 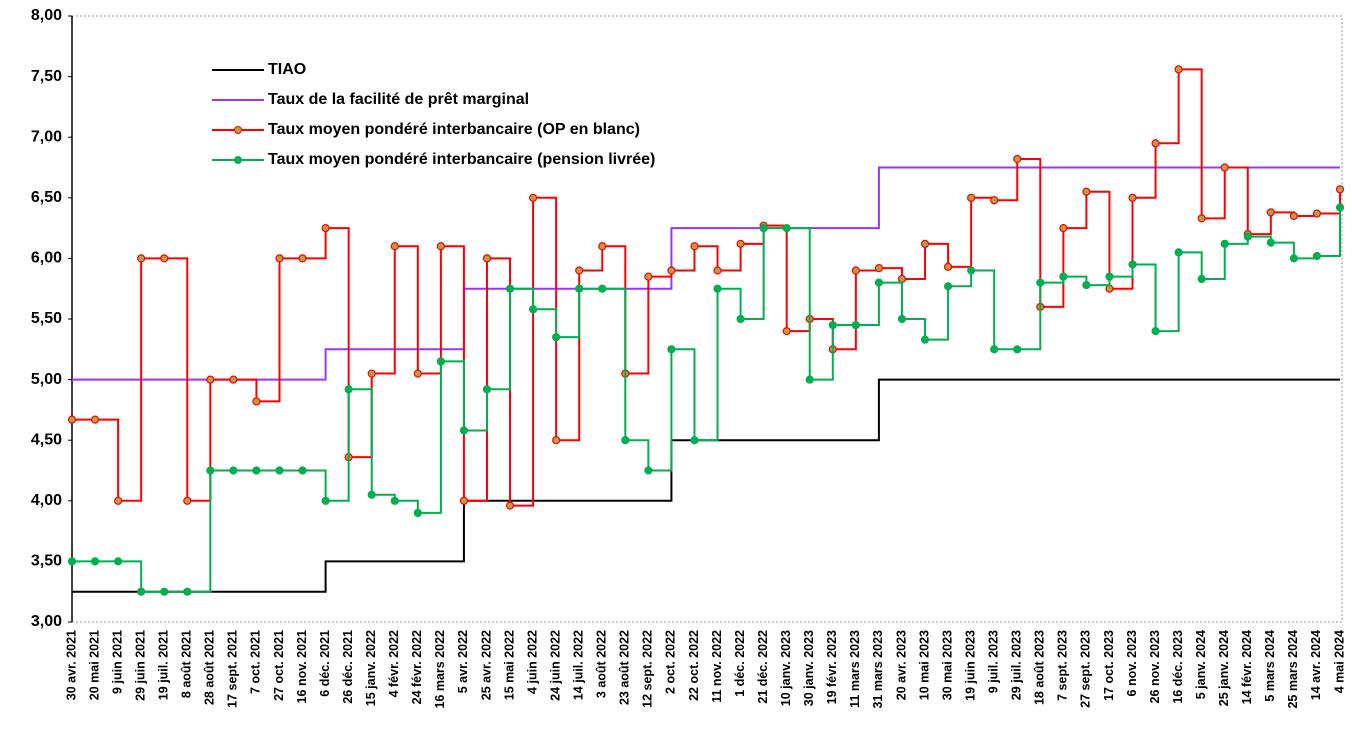 What do you see at coordinates (46, 379) in the screenshot?
I see `y-tick-label: 5,00` at bounding box center [46, 379].